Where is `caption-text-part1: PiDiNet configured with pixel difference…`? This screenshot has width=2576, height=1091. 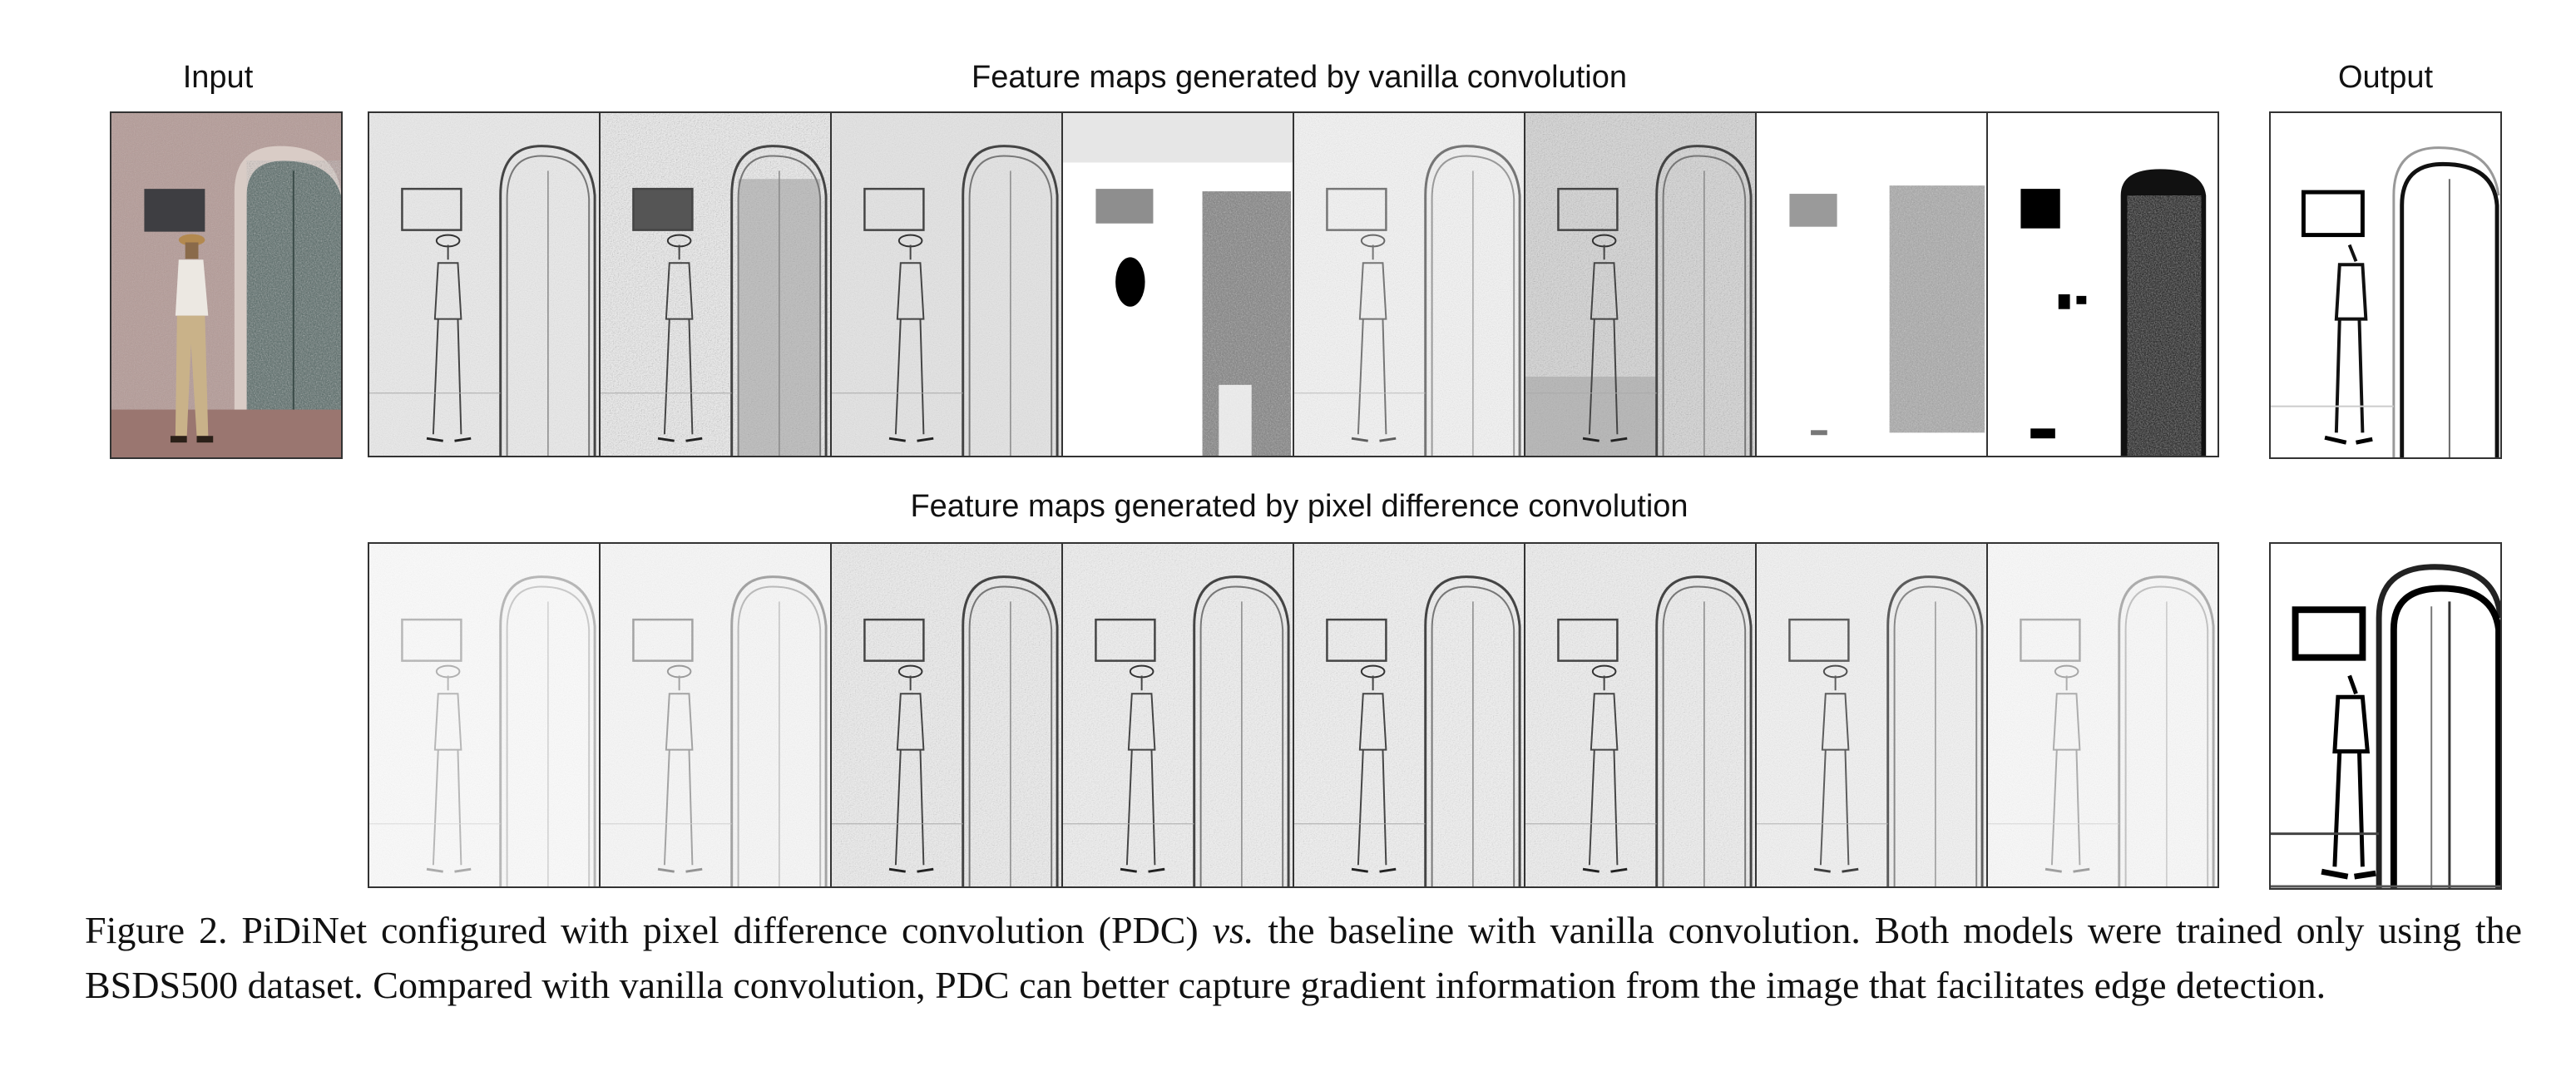 caption-text-part1: PiDiNet configured with pixel difference… is located at coordinates (720, 930).